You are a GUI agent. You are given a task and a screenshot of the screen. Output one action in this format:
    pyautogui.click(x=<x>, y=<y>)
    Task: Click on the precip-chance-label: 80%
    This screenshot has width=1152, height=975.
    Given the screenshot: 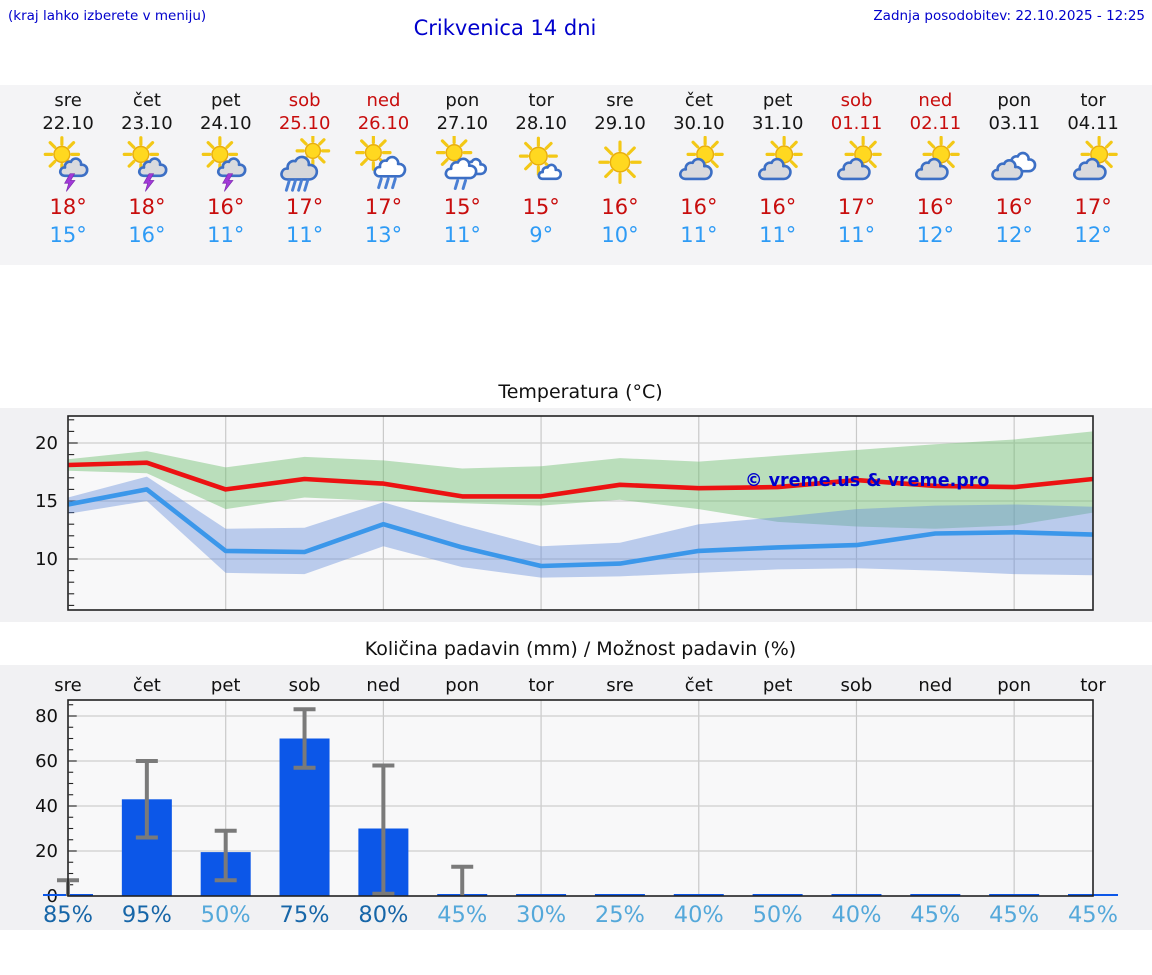 What is the action you would take?
    pyautogui.click(x=383, y=915)
    